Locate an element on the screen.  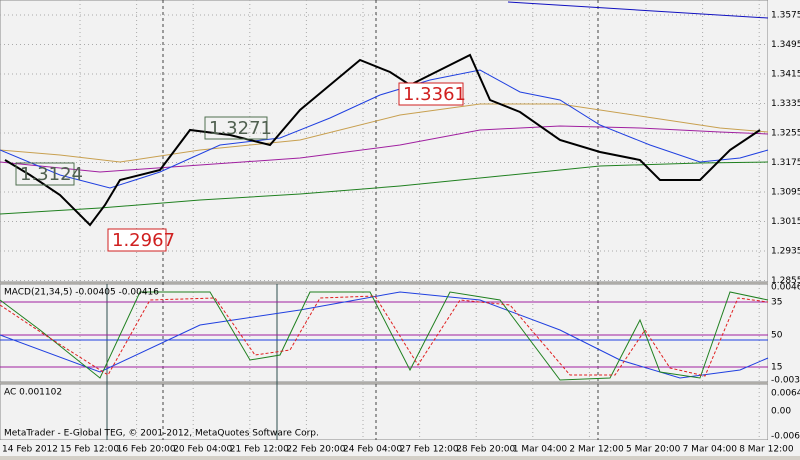
price-label: 1.3175 is located at coordinates (785, 163).